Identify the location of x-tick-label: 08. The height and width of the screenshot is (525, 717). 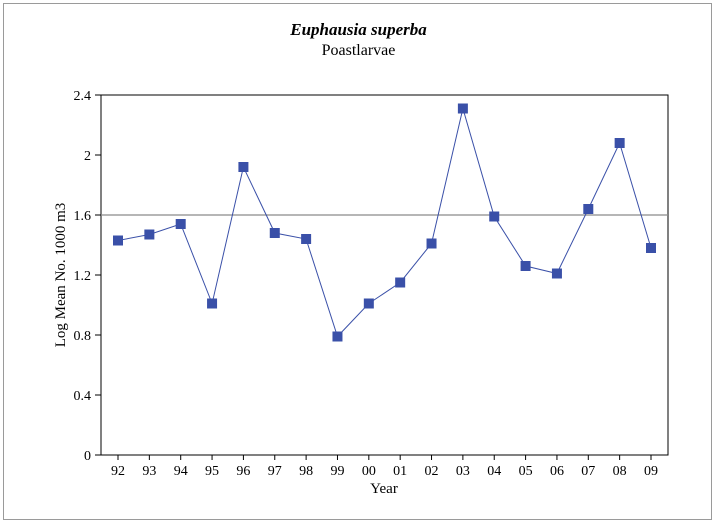
(620, 471).